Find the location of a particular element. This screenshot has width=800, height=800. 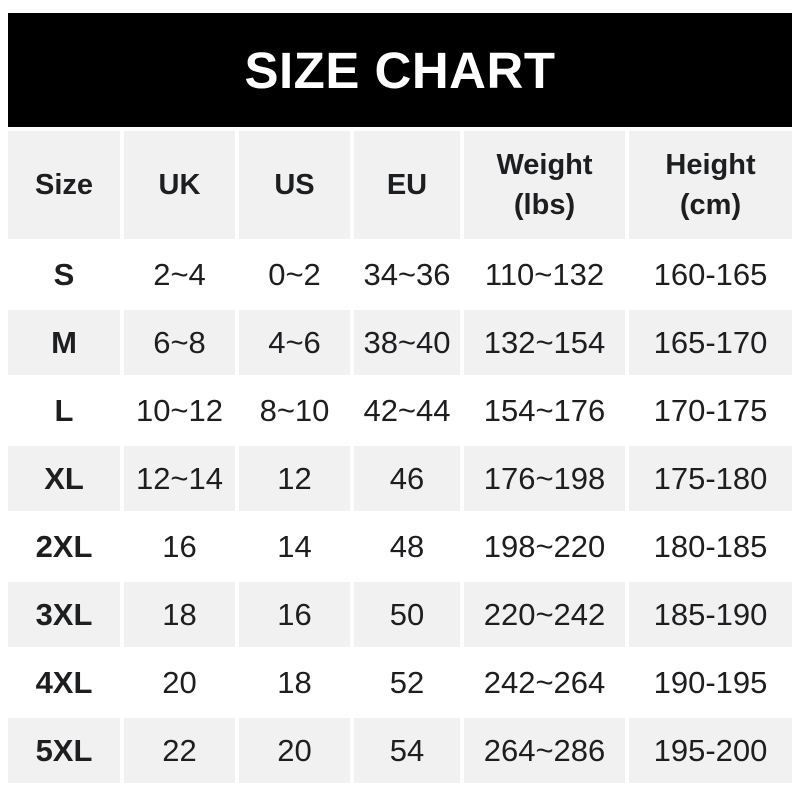

column-header-sub: (cm) is located at coordinates (710, 205).